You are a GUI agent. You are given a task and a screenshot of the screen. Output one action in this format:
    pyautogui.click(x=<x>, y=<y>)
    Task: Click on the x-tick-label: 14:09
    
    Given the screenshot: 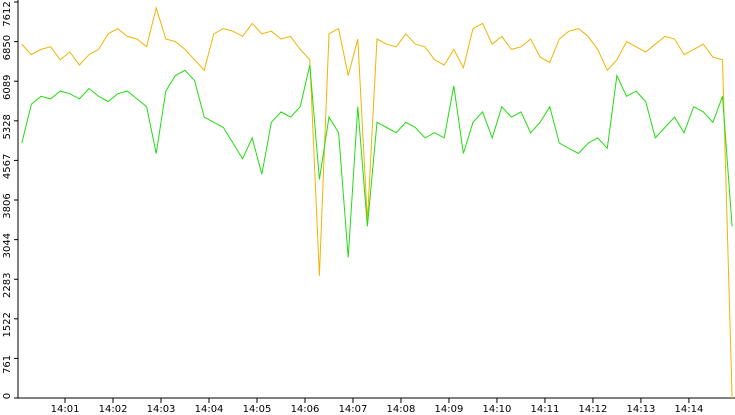 What is the action you would take?
    pyautogui.click(x=449, y=409)
    